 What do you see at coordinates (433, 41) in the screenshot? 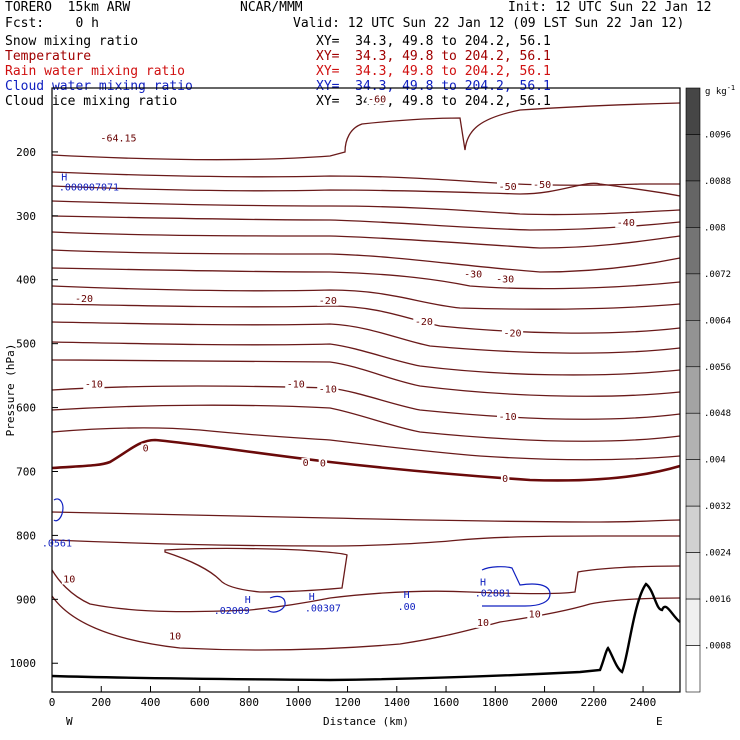
I see `field-xy-snow: XY= 34.3, 49.8 to 204.2, 56.1` at bounding box center [433, 41].